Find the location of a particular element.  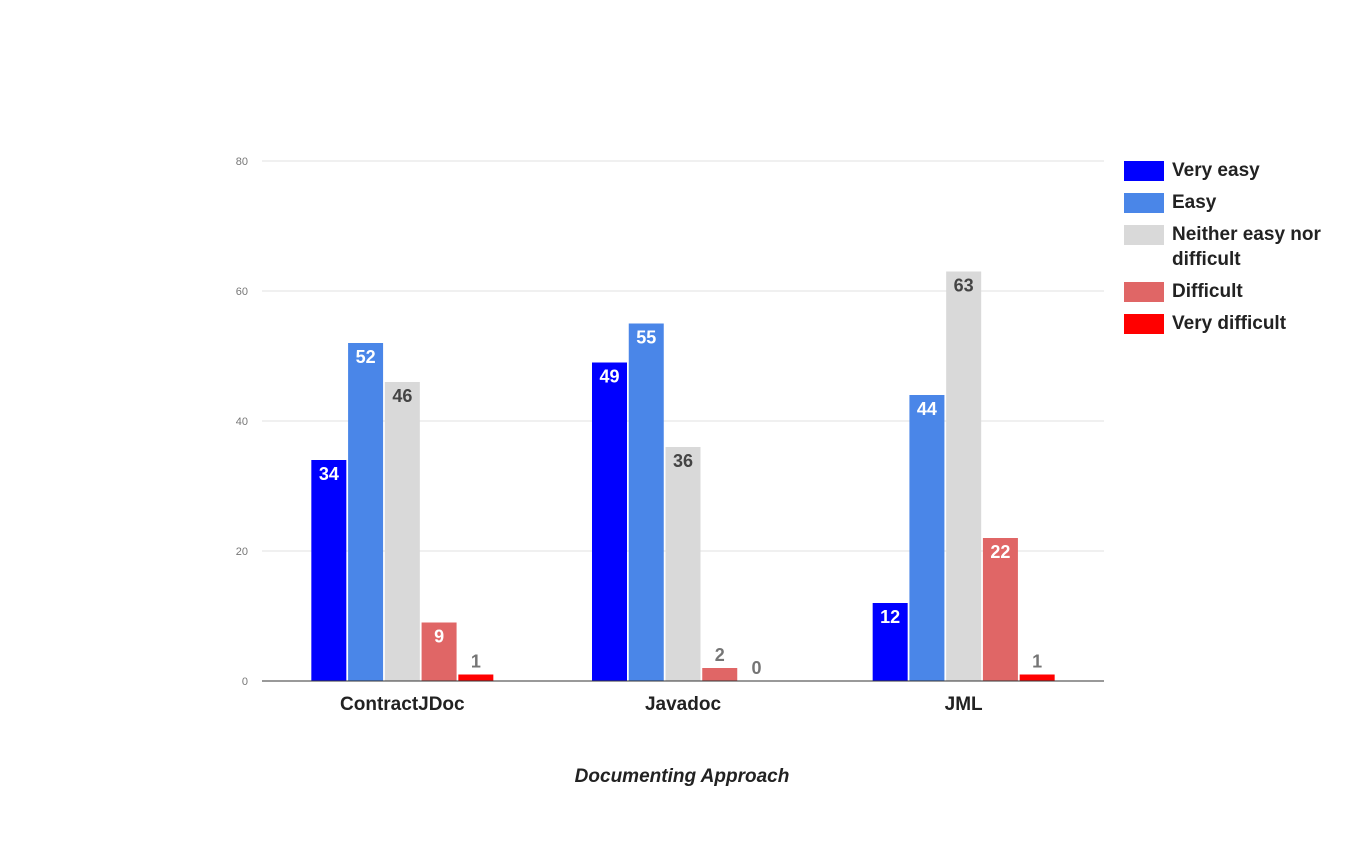

y-tick-label: 20 is located at coordinates (242, 552).